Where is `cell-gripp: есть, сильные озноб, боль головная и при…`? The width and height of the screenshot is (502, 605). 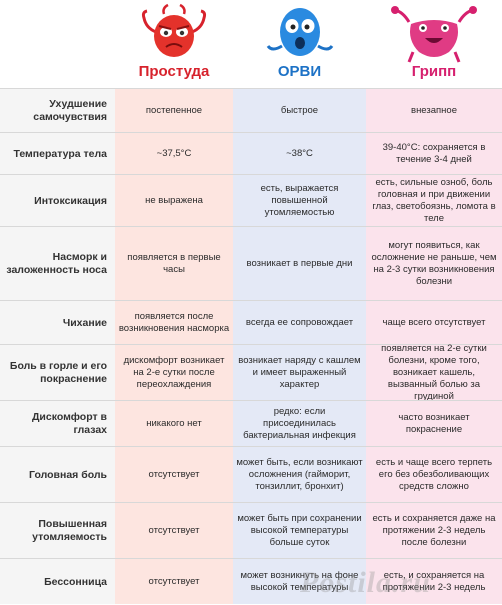
cell-gripp: есть, сильные озноб, боль головная и при… is located at coordinates (434, 200).